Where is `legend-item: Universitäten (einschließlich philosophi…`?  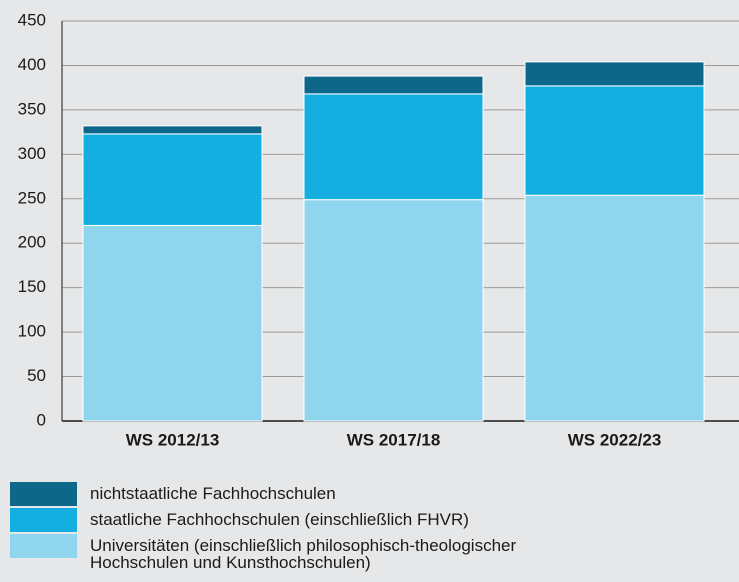 legend-item: Universitäten (einschließlich philosophi… is located at coordinates (290, 552).